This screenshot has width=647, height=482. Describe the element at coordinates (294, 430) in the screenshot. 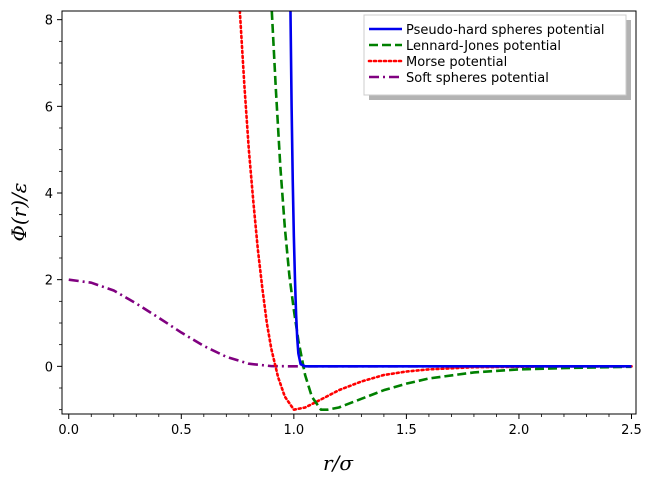

I see `x-tick-label: 1.0` at that location.